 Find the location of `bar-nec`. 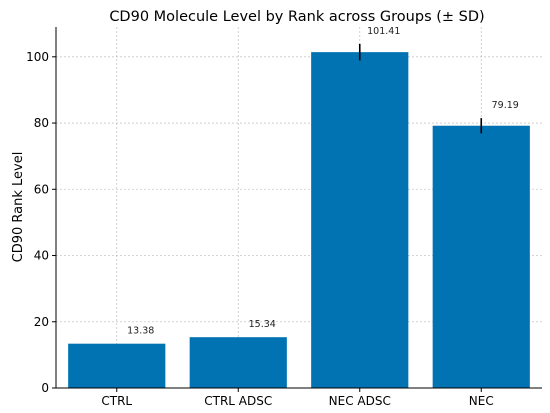

bar-nec is located at coordinates (481, 257).